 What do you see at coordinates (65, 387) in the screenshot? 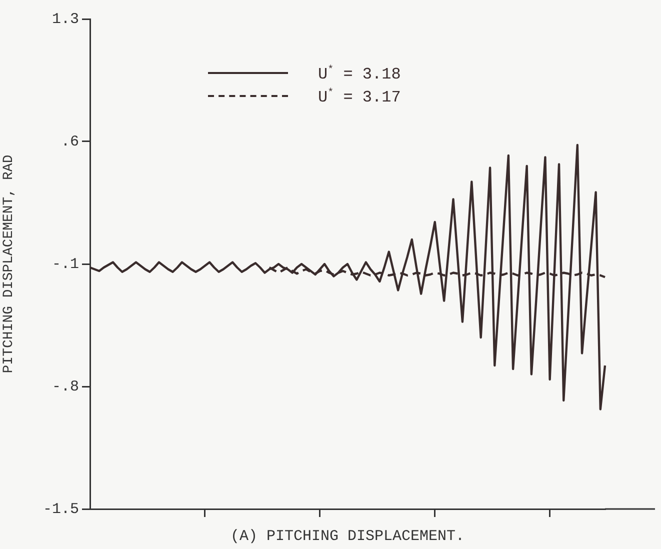
I see `y-tick-label: -.8` at bounding box center [65, 387].